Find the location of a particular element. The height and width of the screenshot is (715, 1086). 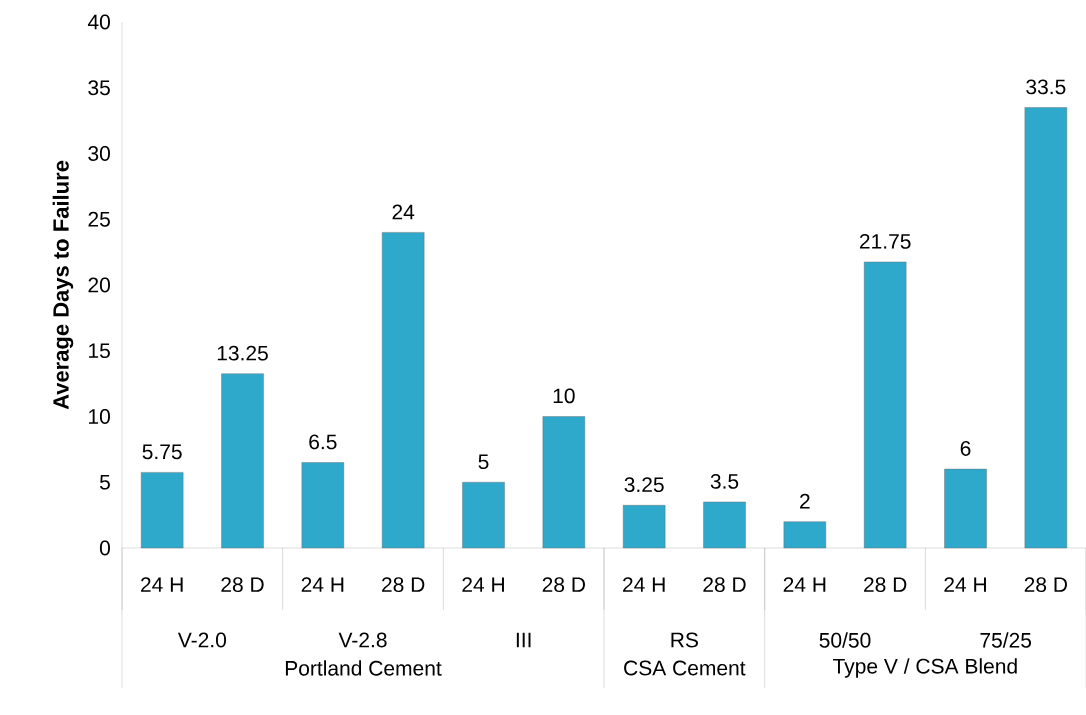

y-tick-label: 15 is located at coordinates (99, 351).